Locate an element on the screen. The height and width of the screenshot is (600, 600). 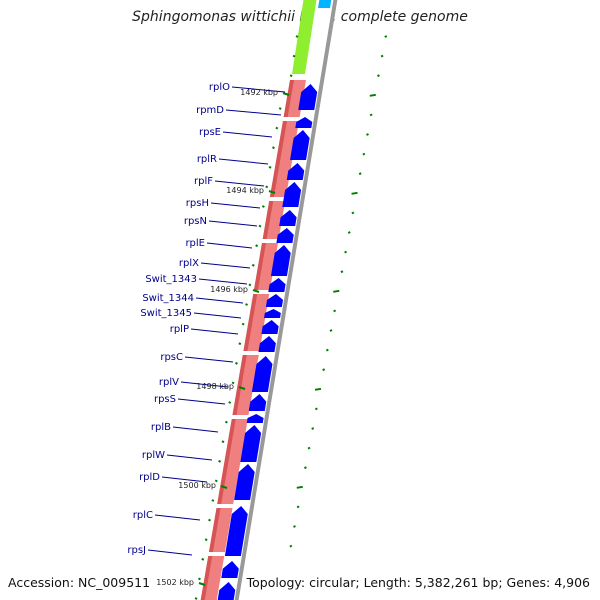
gene-label: rpsJ is located at coordinates (136, 550).